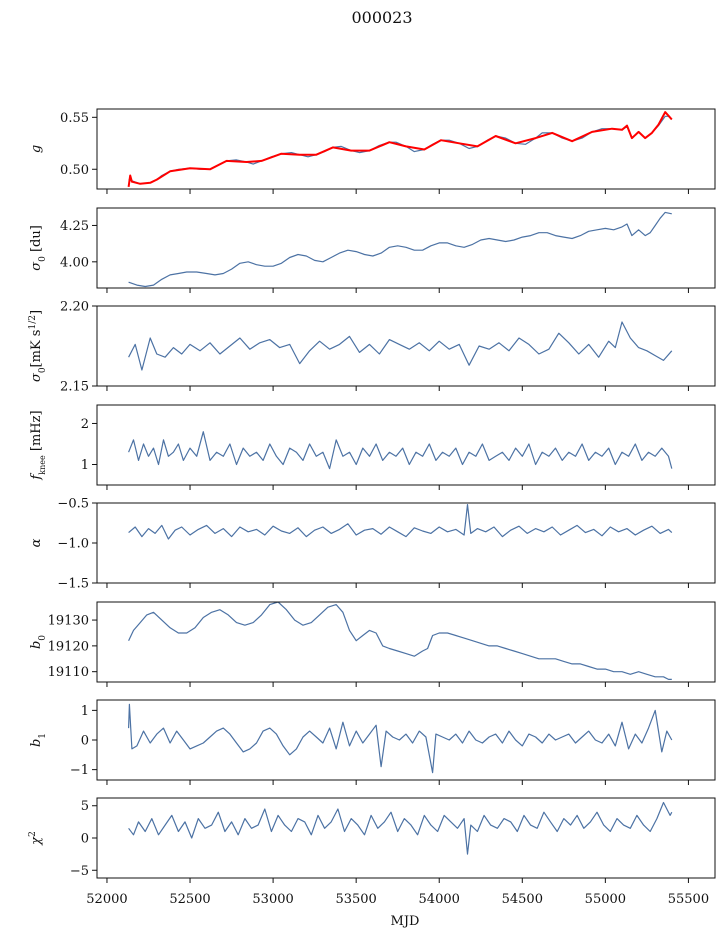  I want to click on panel-sigma_mk: 2.15 2.20 σ0[mK s1/2], so click(372, 347).